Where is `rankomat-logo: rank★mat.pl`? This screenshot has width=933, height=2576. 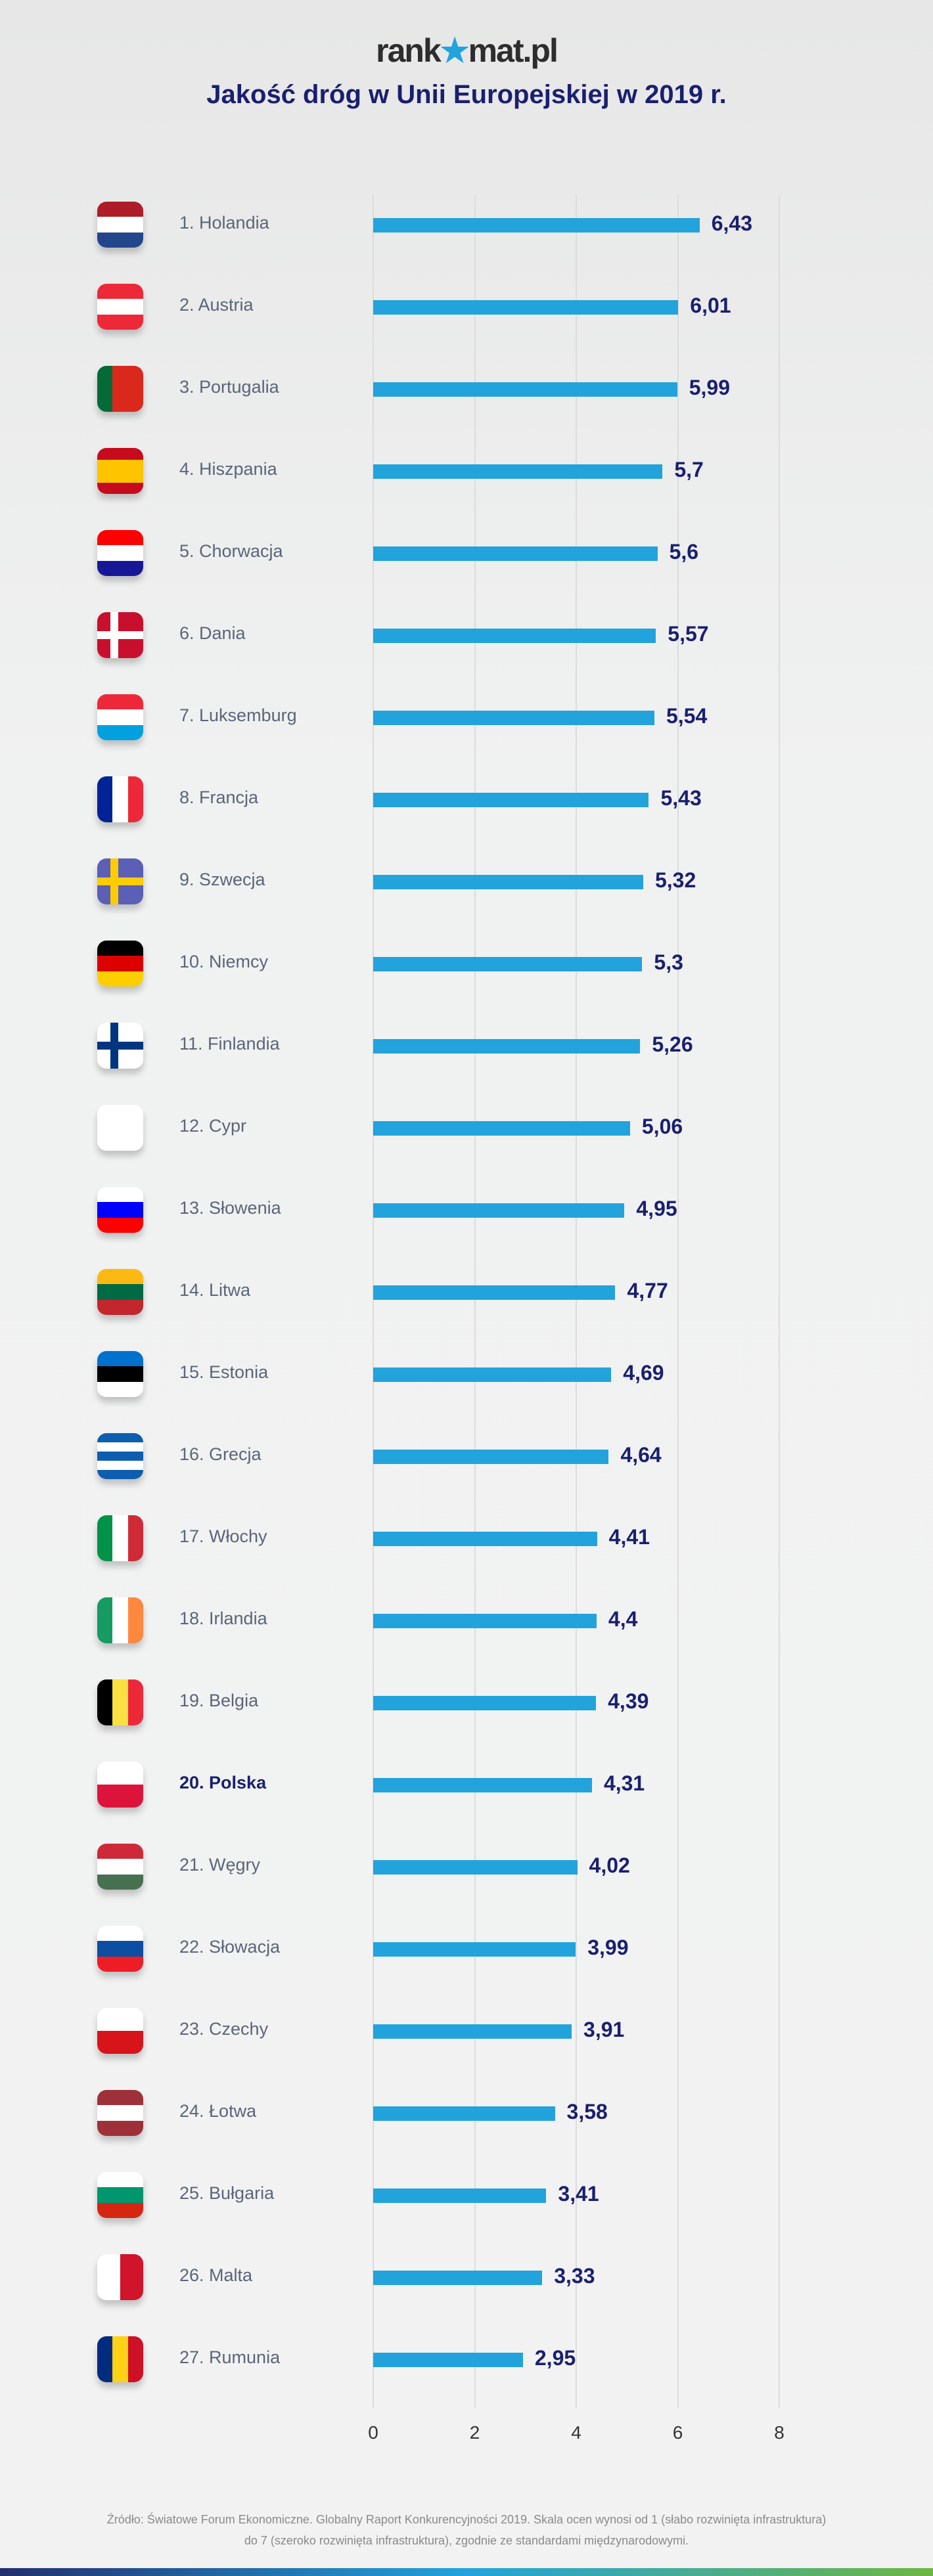 rankomat-logo: rank★mat.pl is located at coordinates (466, 51).